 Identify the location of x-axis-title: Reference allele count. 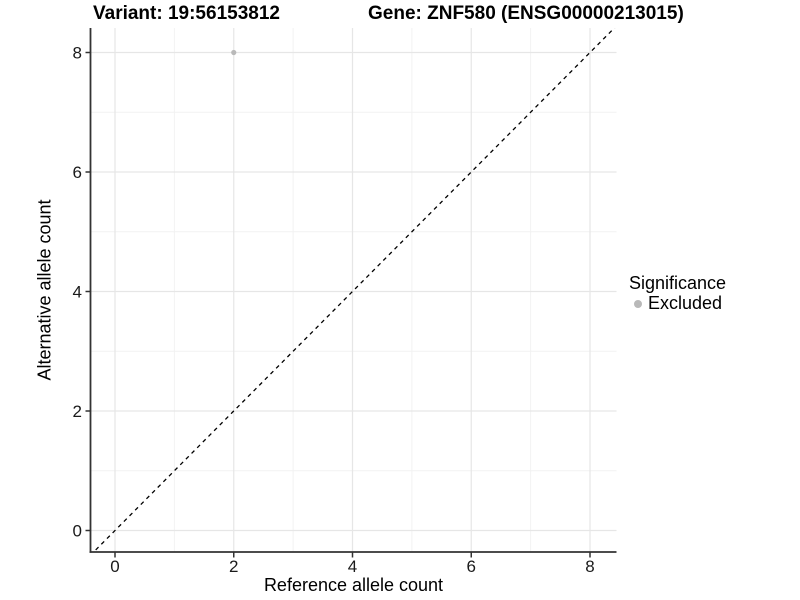
(353, 585).